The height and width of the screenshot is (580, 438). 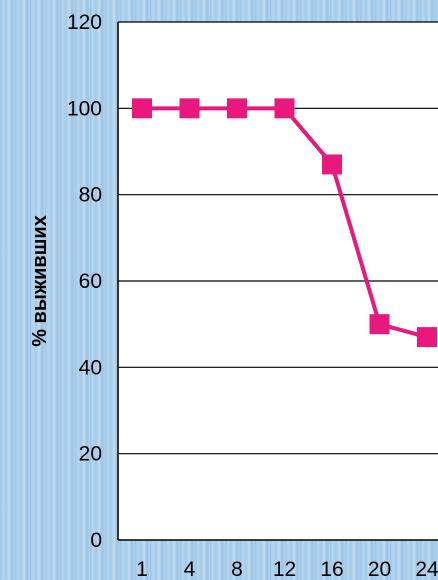 I want to click on x-tick-label: 12, so click(x=284, y=569).